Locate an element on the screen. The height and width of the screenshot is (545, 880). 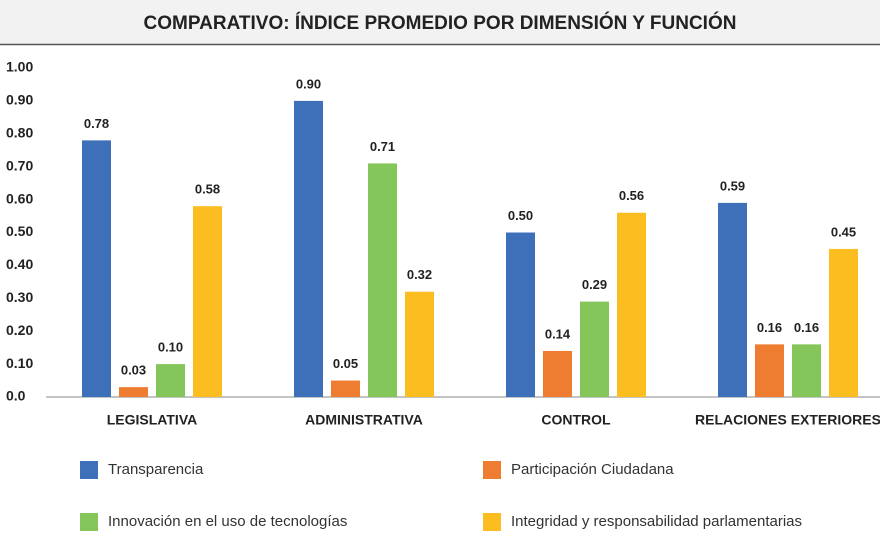
y-tick-label: 0.80 is located at coordinates (19, 133).